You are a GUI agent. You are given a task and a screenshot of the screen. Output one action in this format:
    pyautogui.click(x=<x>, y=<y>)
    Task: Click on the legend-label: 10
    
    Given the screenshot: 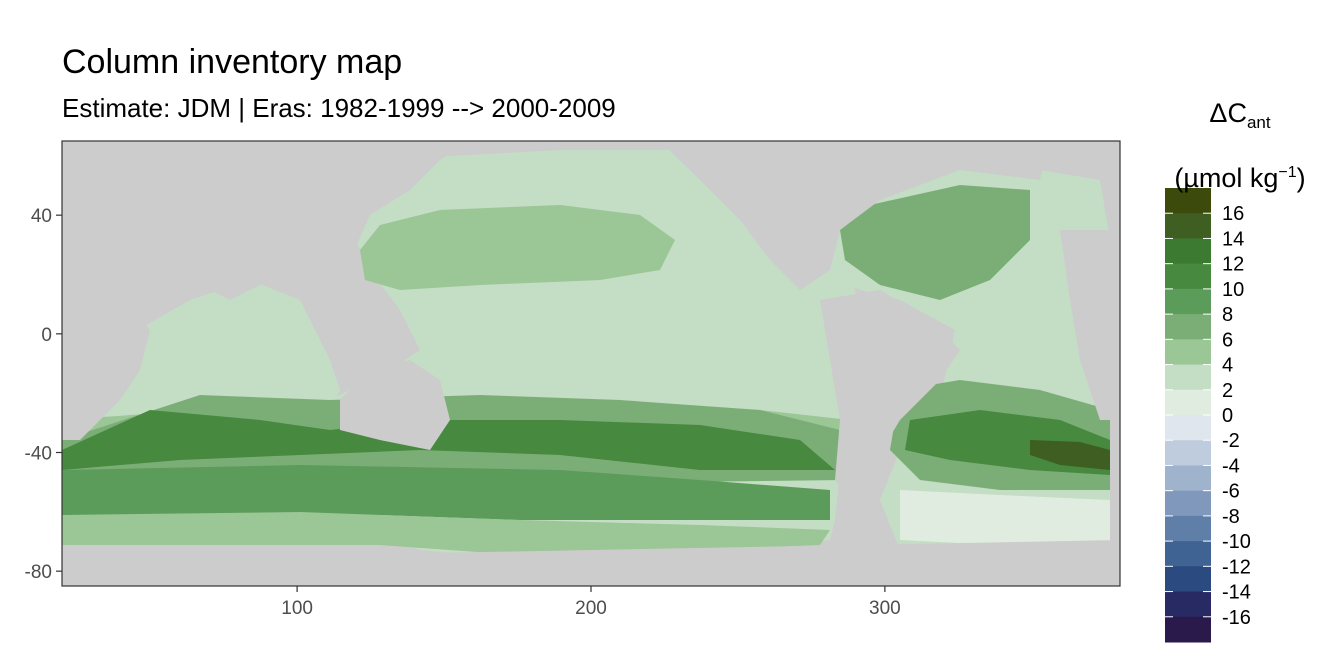 What is the action you would take?
    pyautogui.click(x=1233, y=290)
    